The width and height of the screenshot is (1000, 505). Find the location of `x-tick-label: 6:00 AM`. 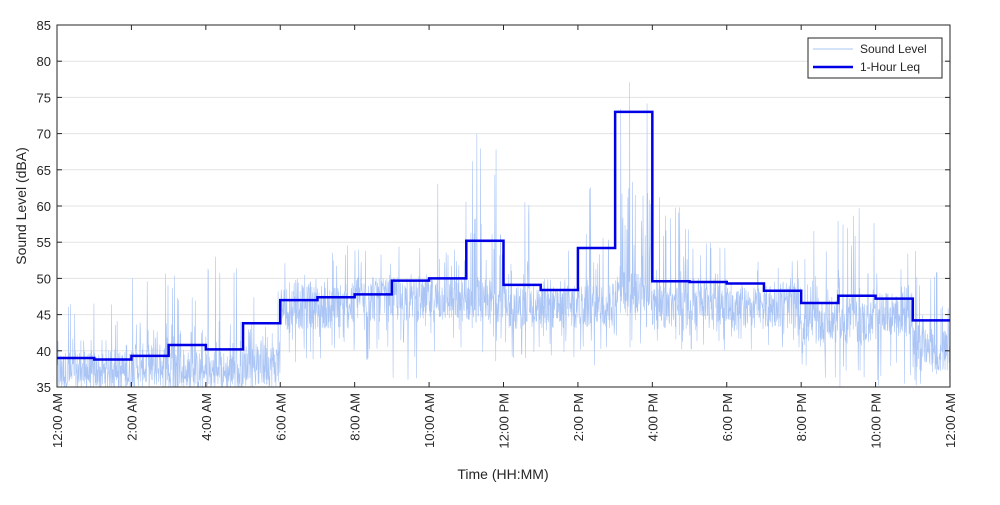

x-tick-label: 6:00 AM is located at coordinates (280, 417).